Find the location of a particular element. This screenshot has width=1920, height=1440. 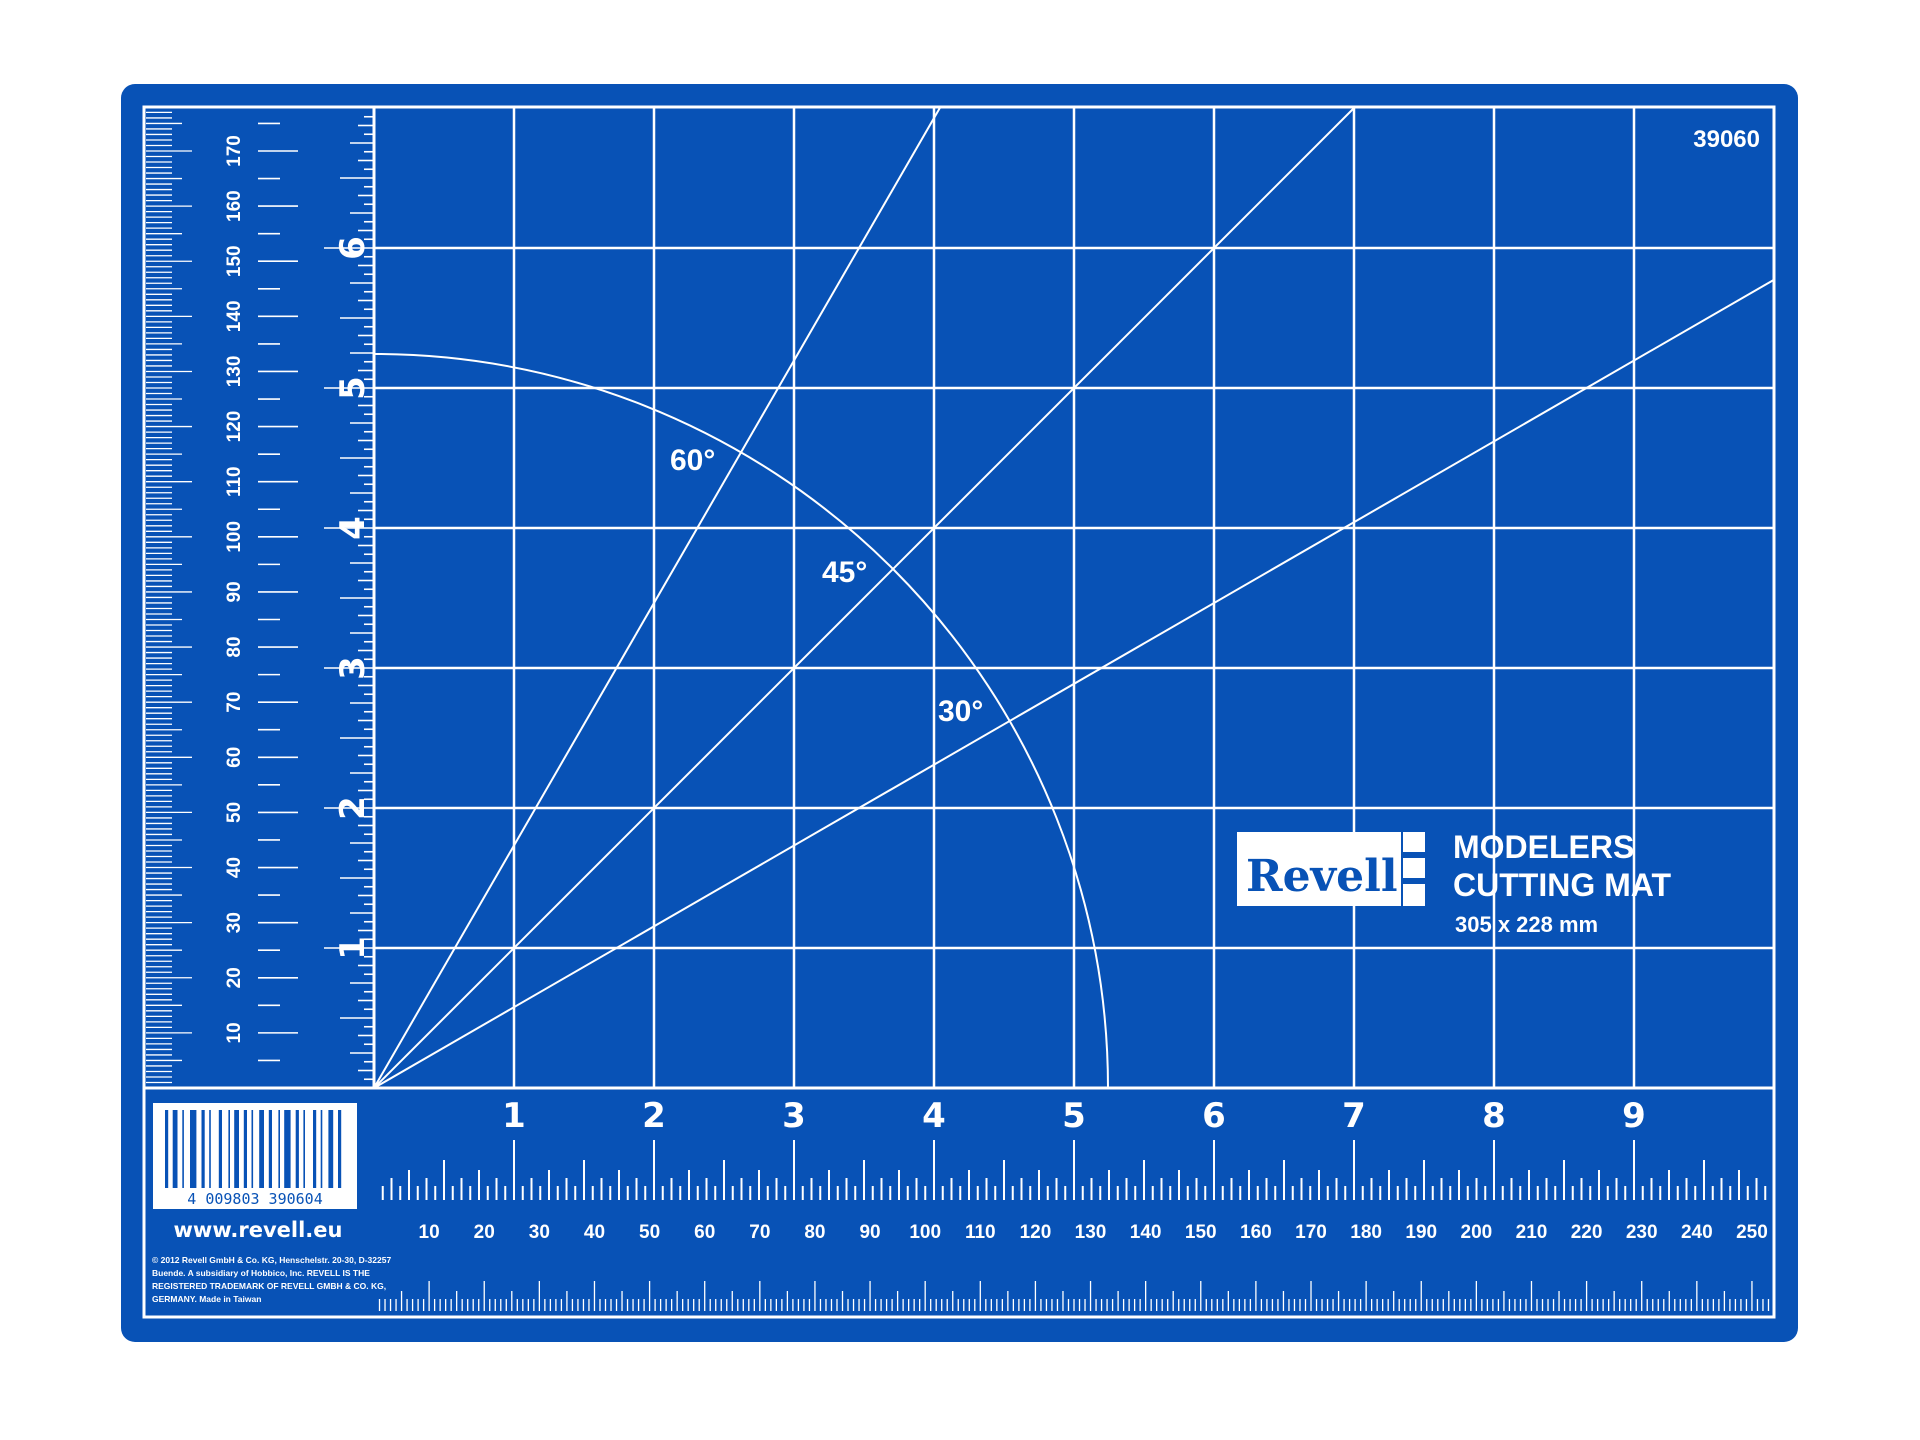

mm-label-left: 150 is located at coordinates (234, 261).